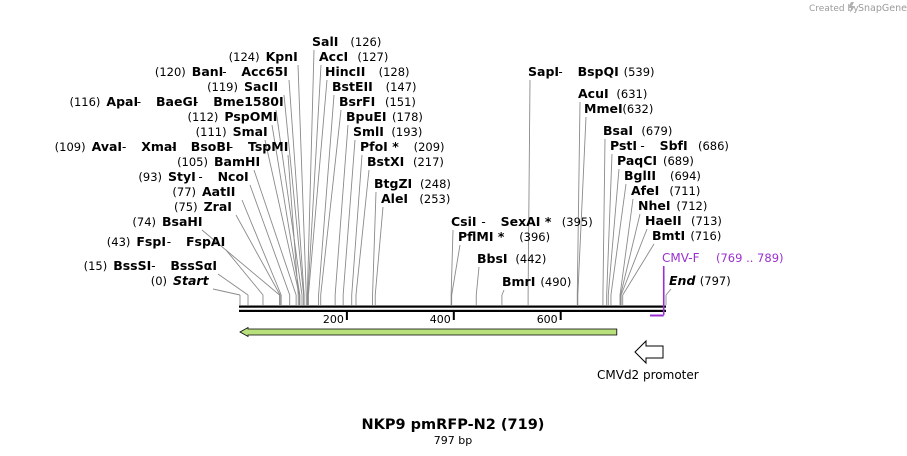 This screenshot has width=907, height=456. I want to click on restriction-site: AfeI (711), so click(665, 190).